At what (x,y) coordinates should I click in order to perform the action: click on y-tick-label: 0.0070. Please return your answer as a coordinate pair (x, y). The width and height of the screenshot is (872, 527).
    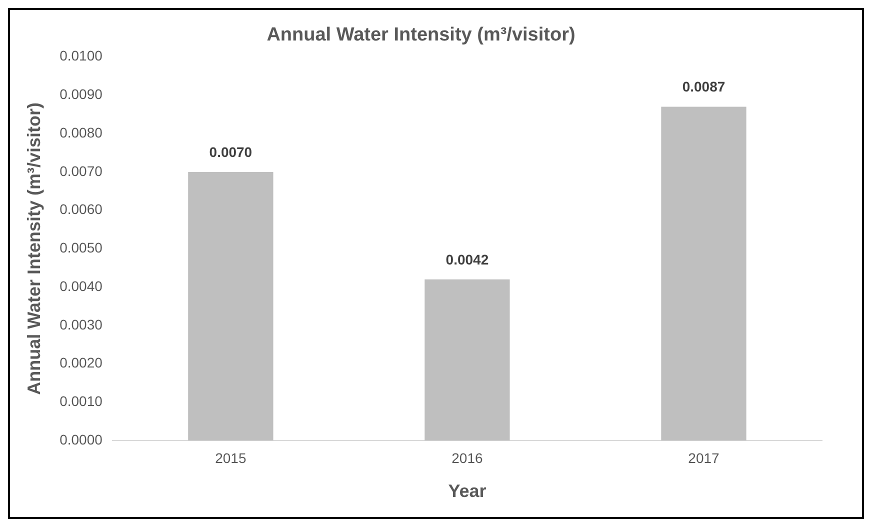
    Looking at the image, I should click on (81, 170).